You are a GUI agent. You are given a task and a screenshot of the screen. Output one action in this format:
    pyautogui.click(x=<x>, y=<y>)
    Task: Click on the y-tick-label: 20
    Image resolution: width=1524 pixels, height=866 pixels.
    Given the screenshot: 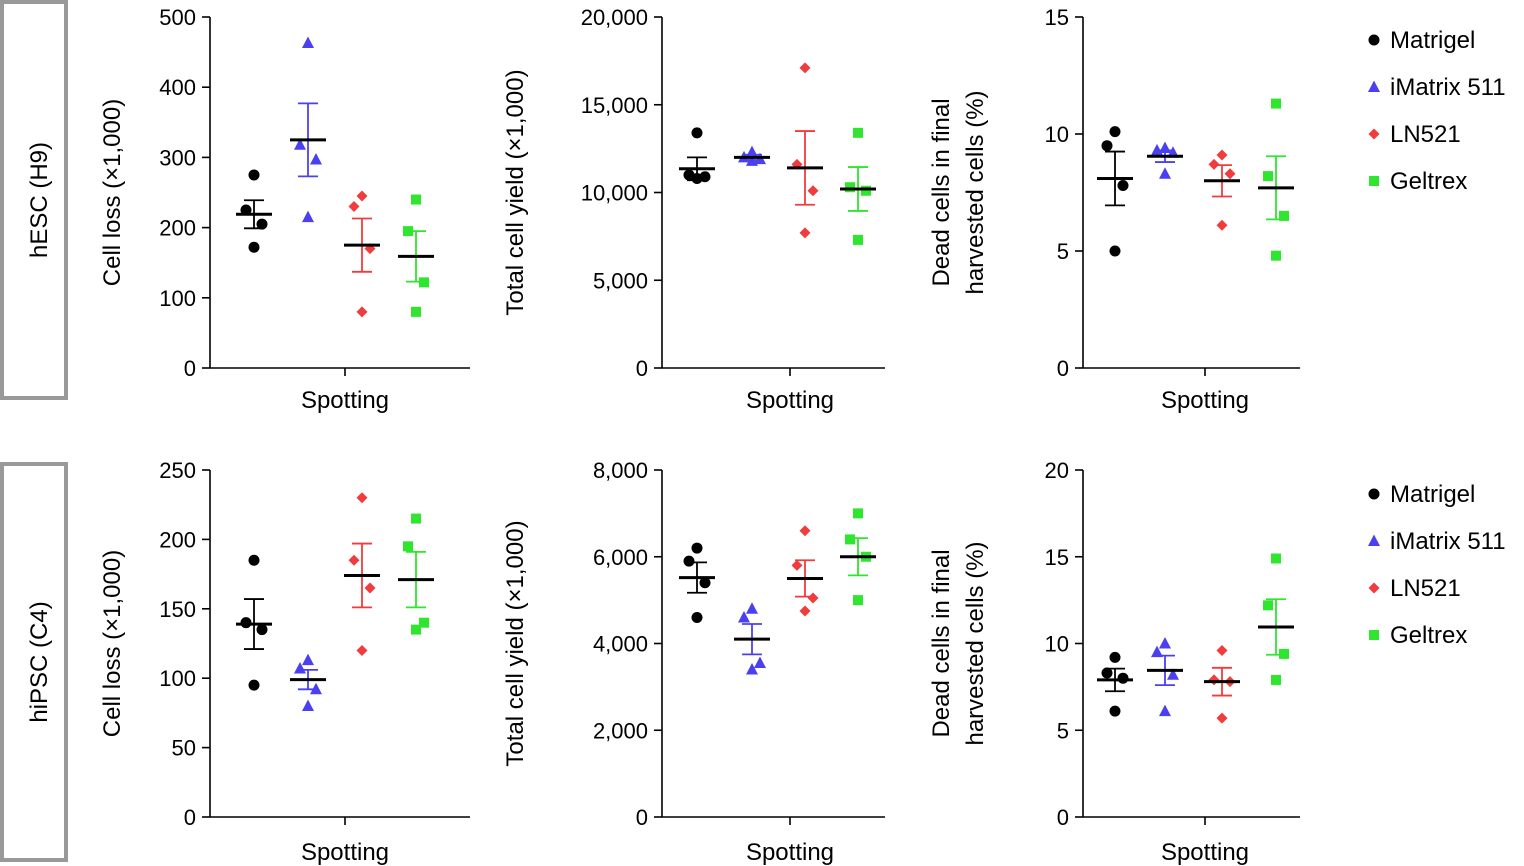 What is the action you would take?
    pyautogui.click(x=1057, y=470)
    